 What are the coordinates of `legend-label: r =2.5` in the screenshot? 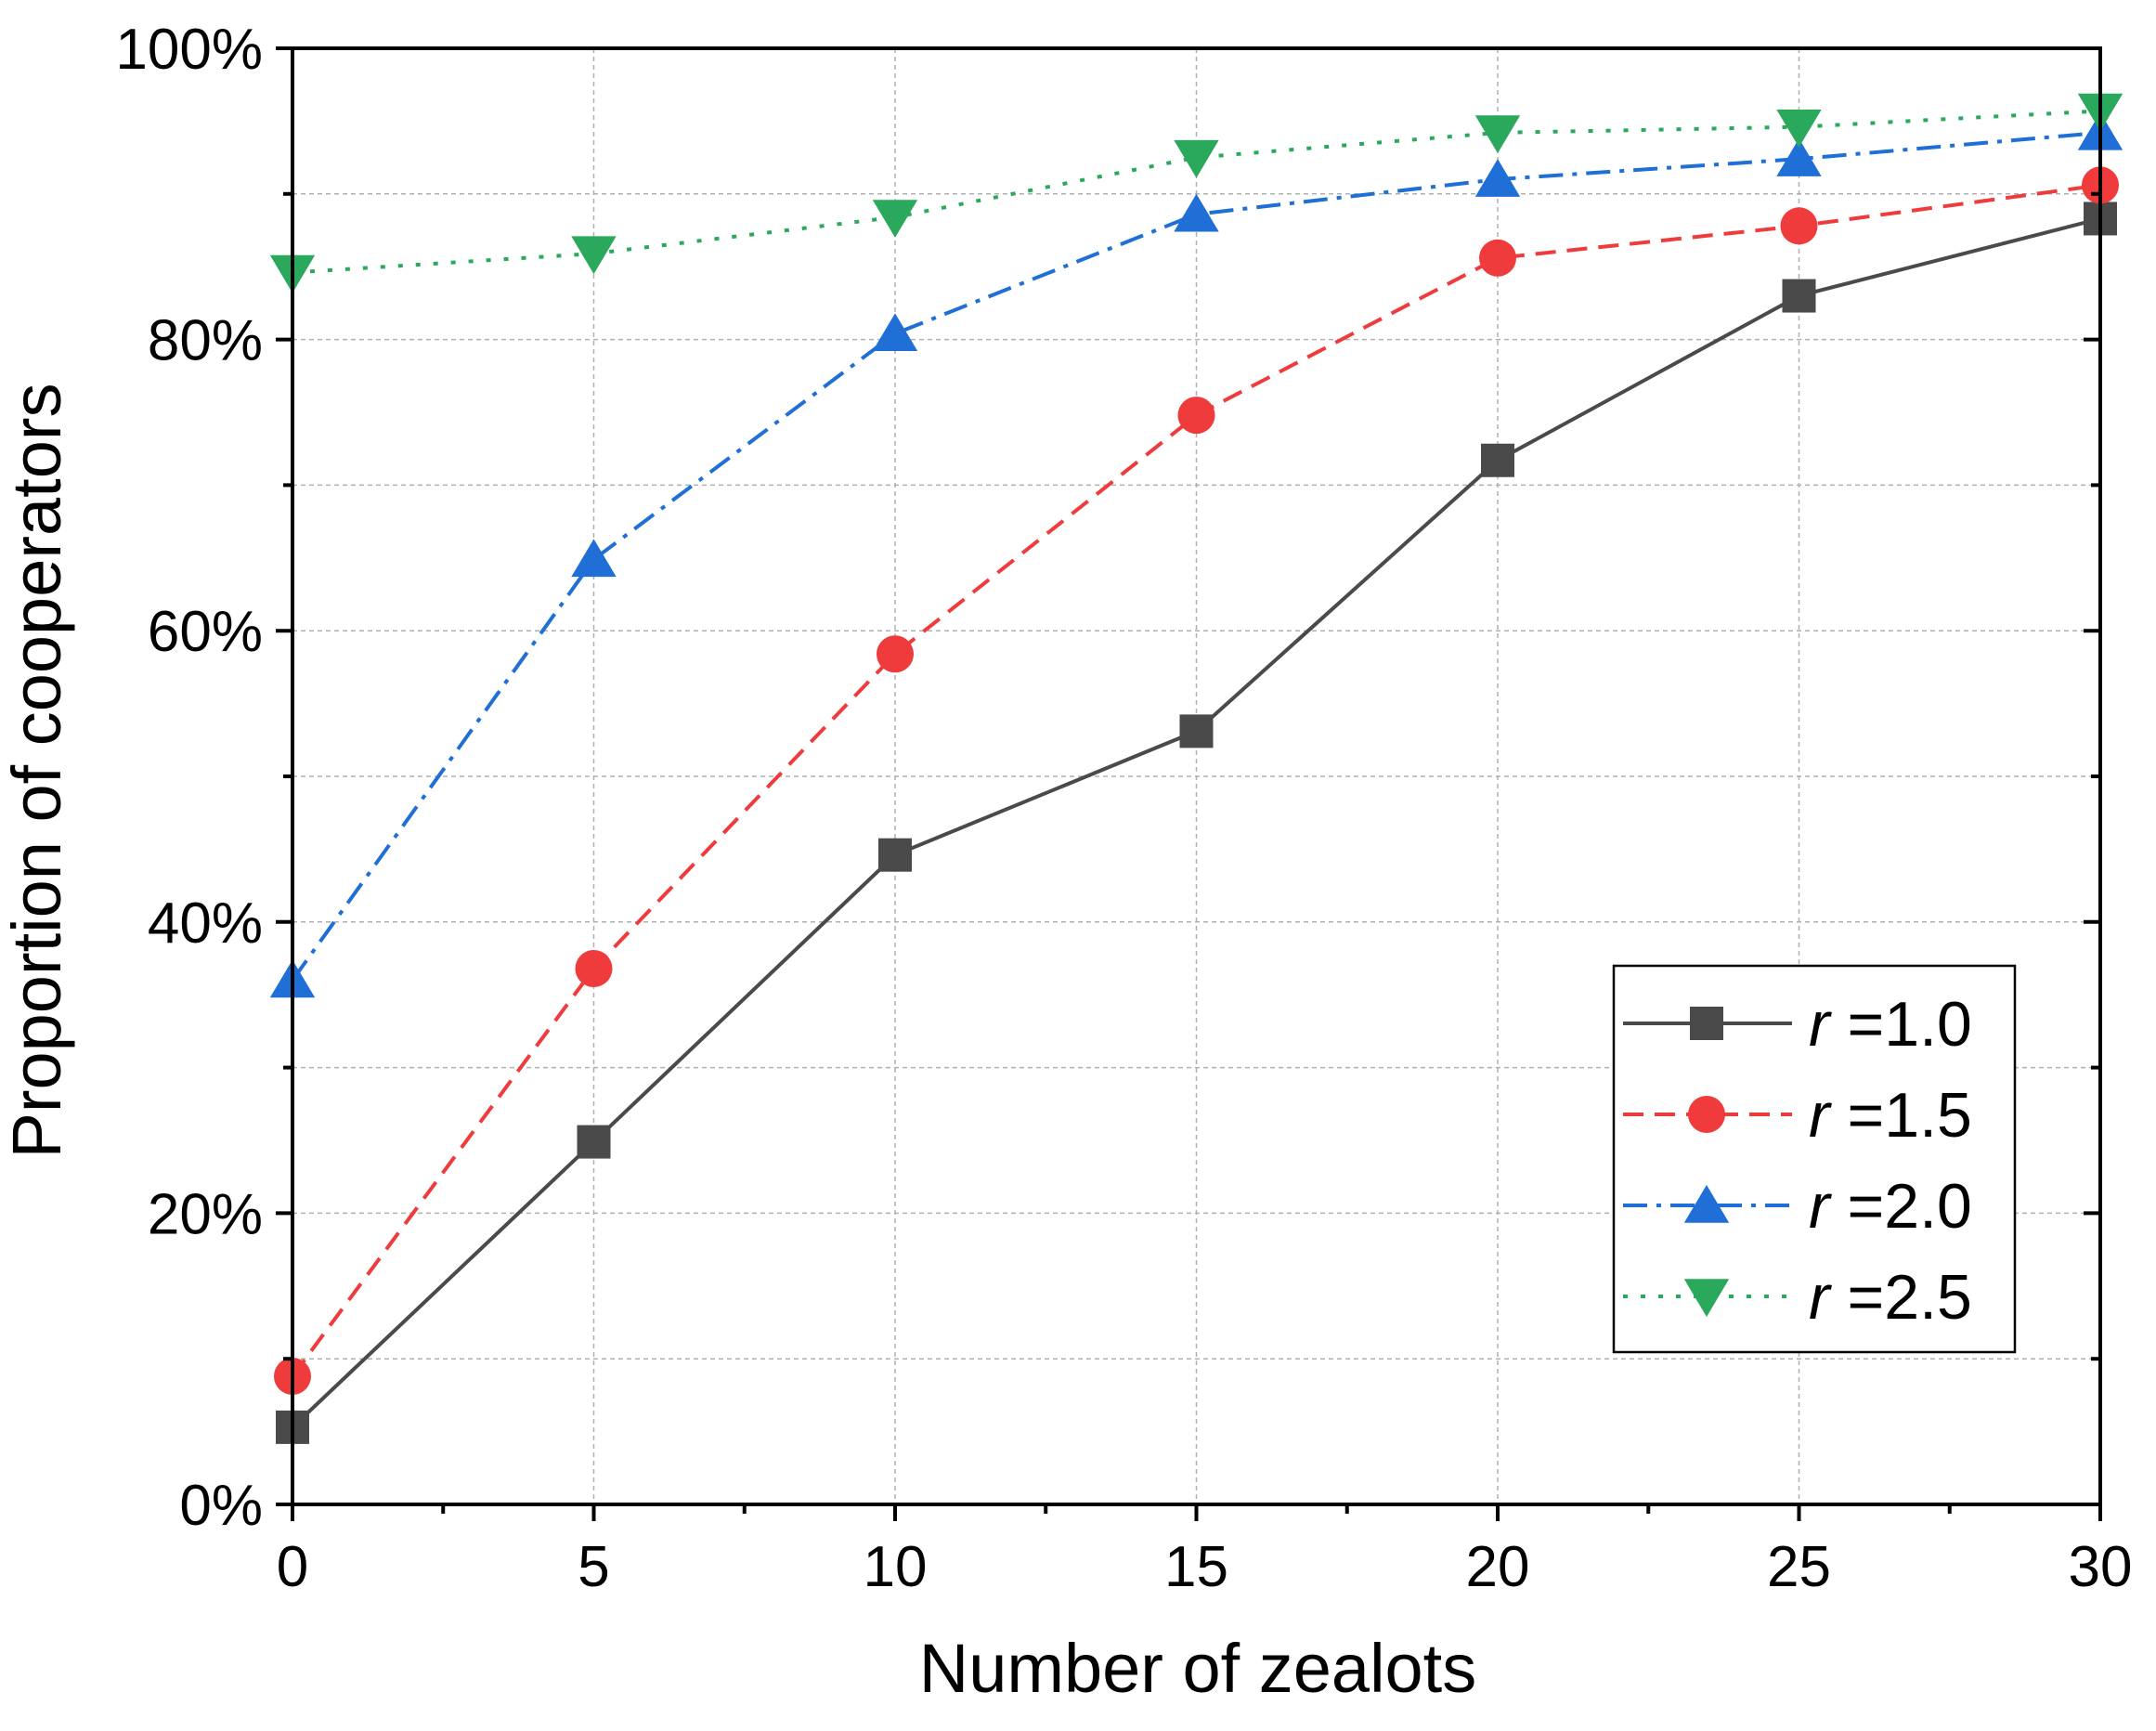 It's located at (1890, 1297).